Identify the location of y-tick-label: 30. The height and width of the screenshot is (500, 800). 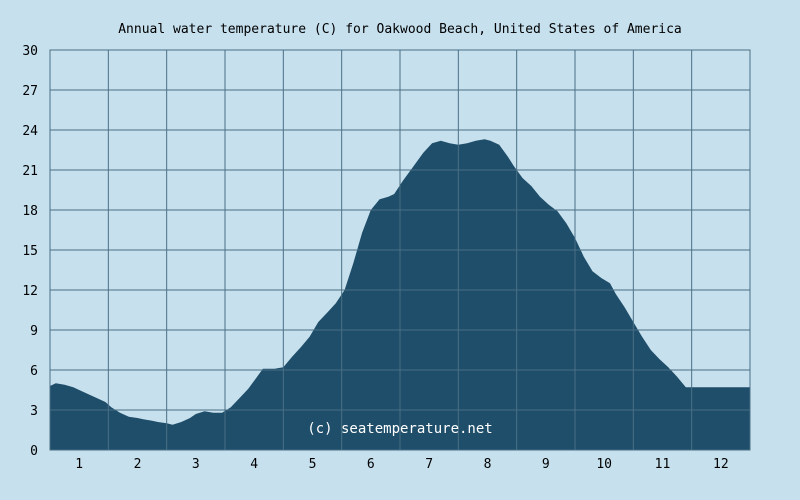
(30, 51).